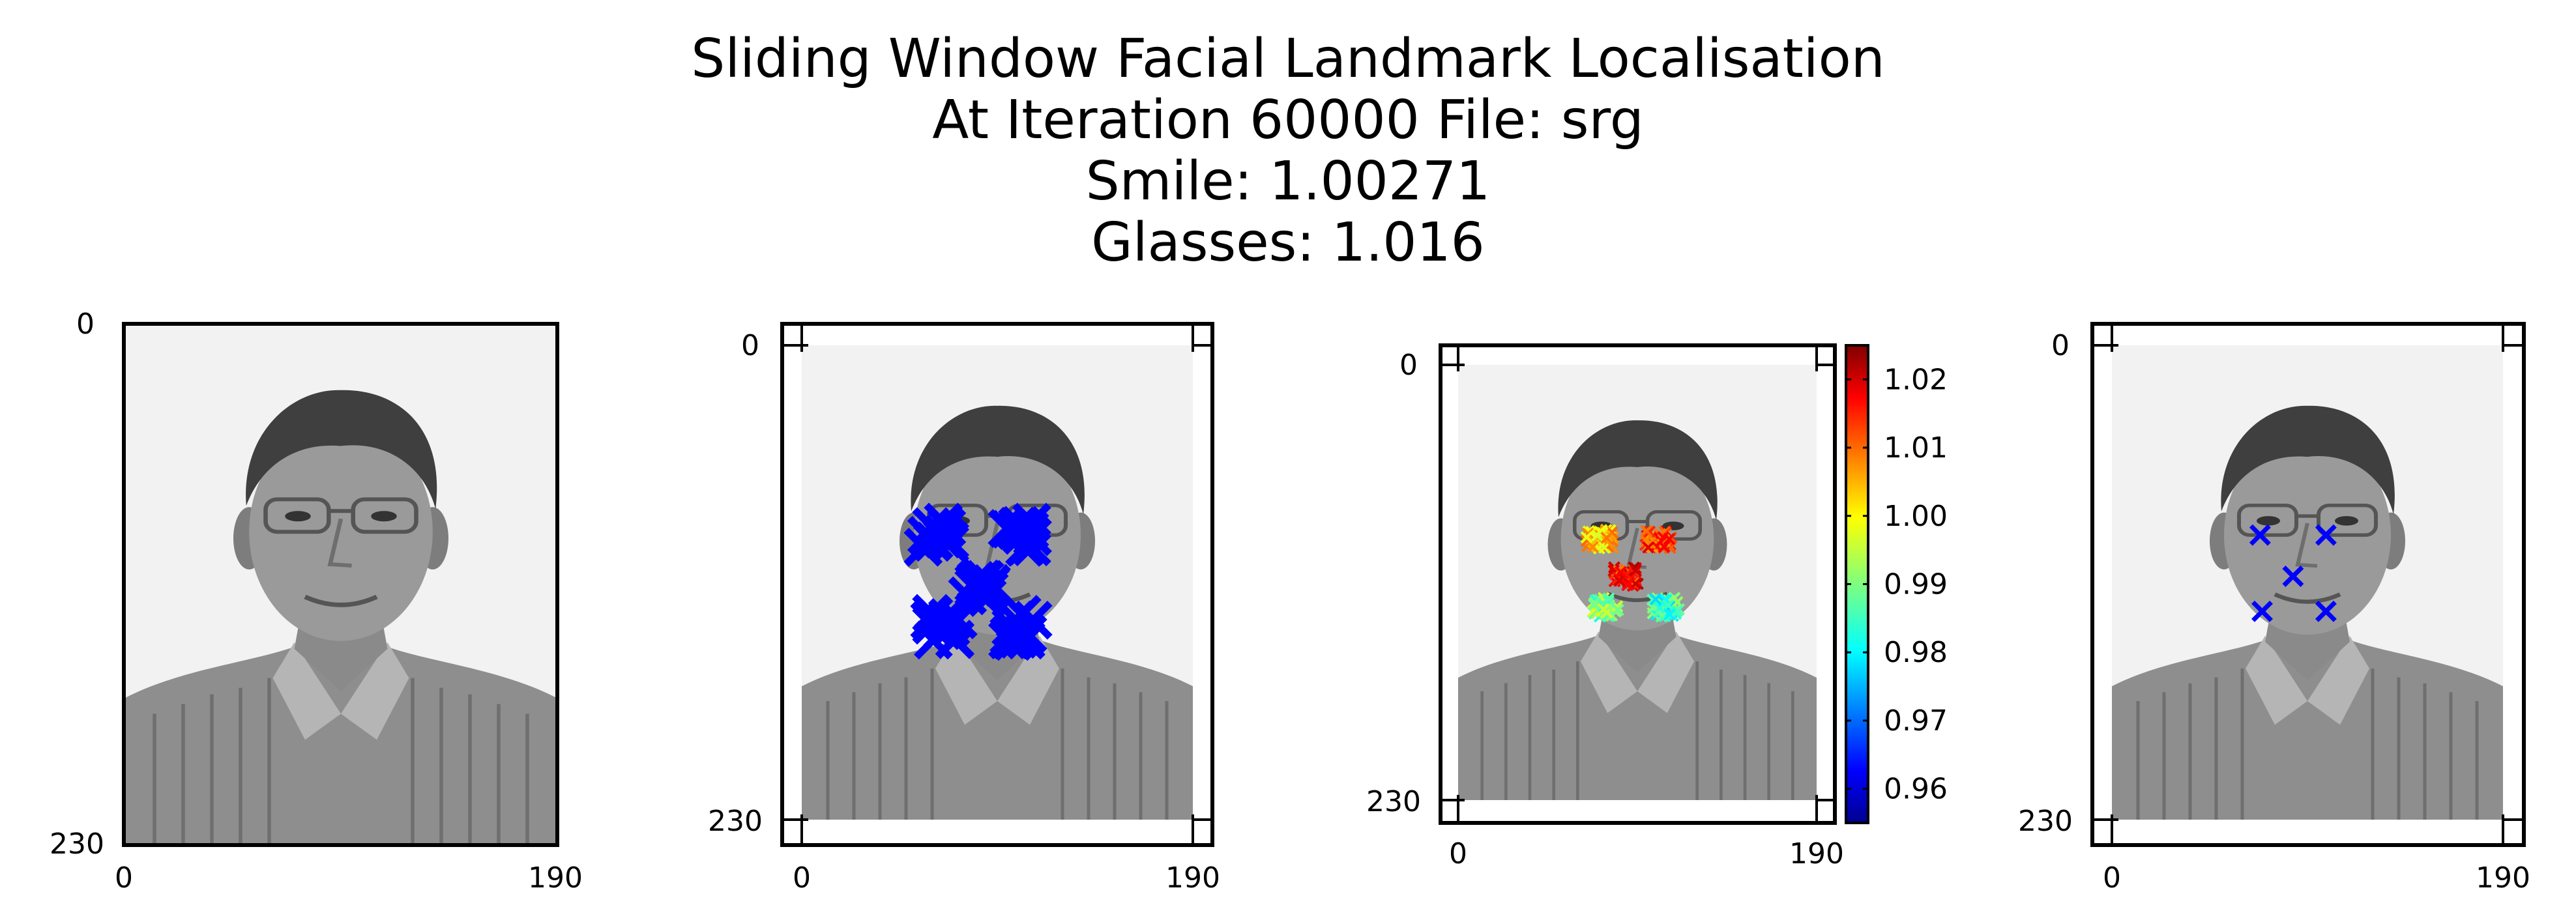 The image size is (2576, 905). What do you see at coordinates (124, 878) in the screenshot?
I see `xtick-label-left-1: 0` at bounding box center [124, 878].